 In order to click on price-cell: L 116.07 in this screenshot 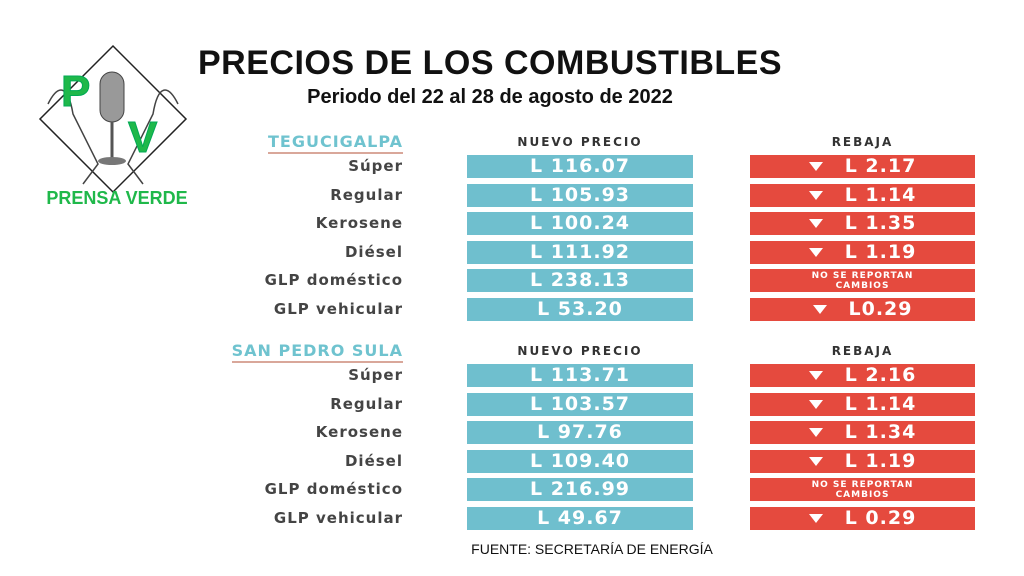, I will do `click(580, 166)`.